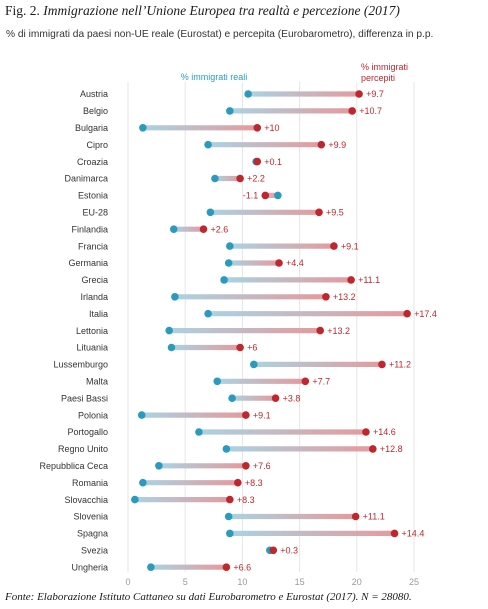  Describe the element at coordinates (232, 365) in the screenshot. I see `data-row: Lussemburgo +11.2` at that location.